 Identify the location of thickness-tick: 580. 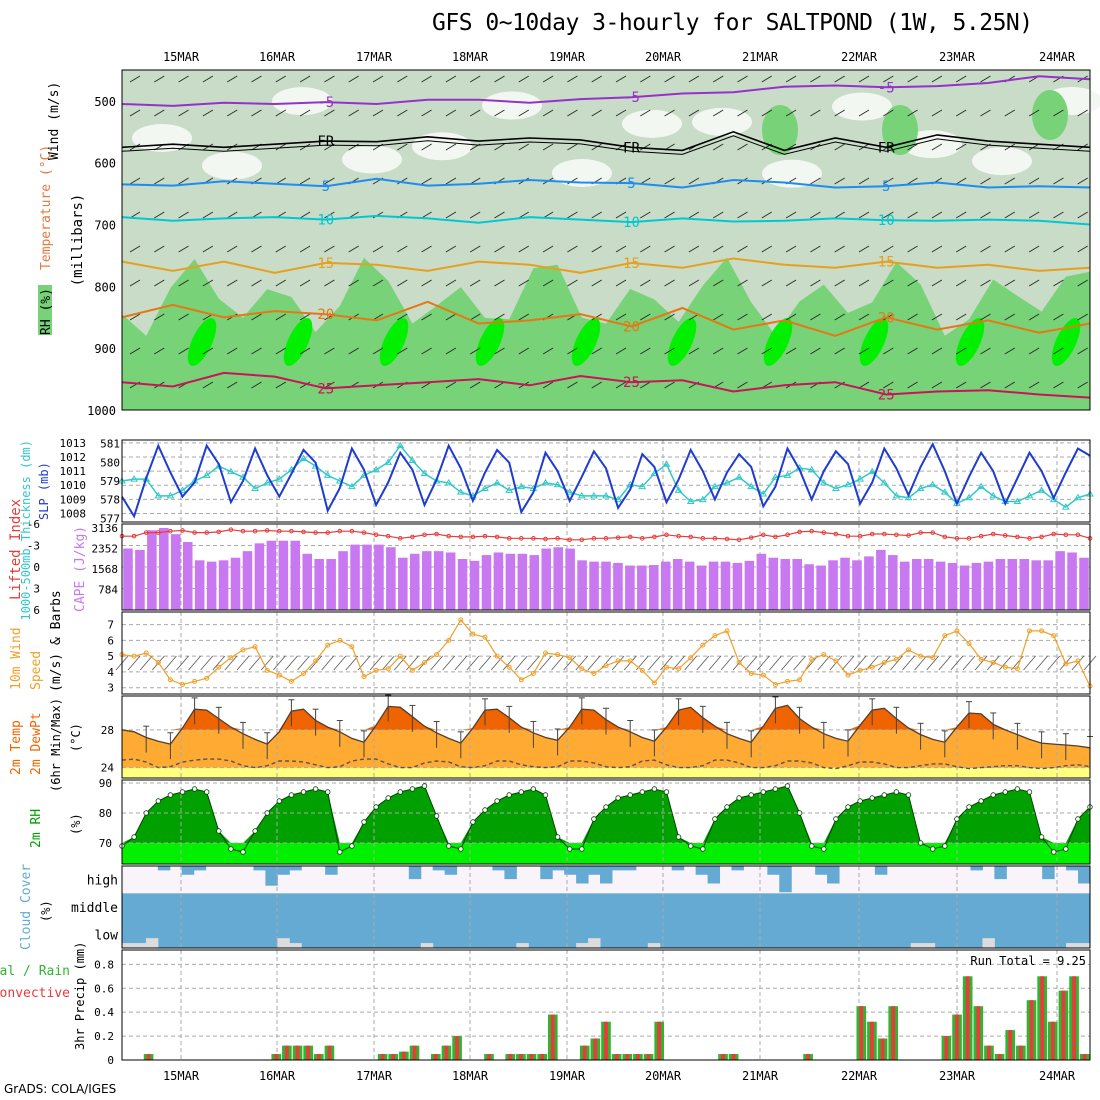
(110, 462).